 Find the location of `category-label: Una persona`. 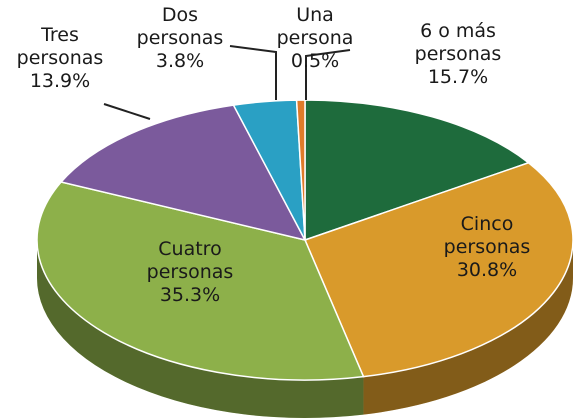

category-label: Una persona is located at coordinates (315, 26).